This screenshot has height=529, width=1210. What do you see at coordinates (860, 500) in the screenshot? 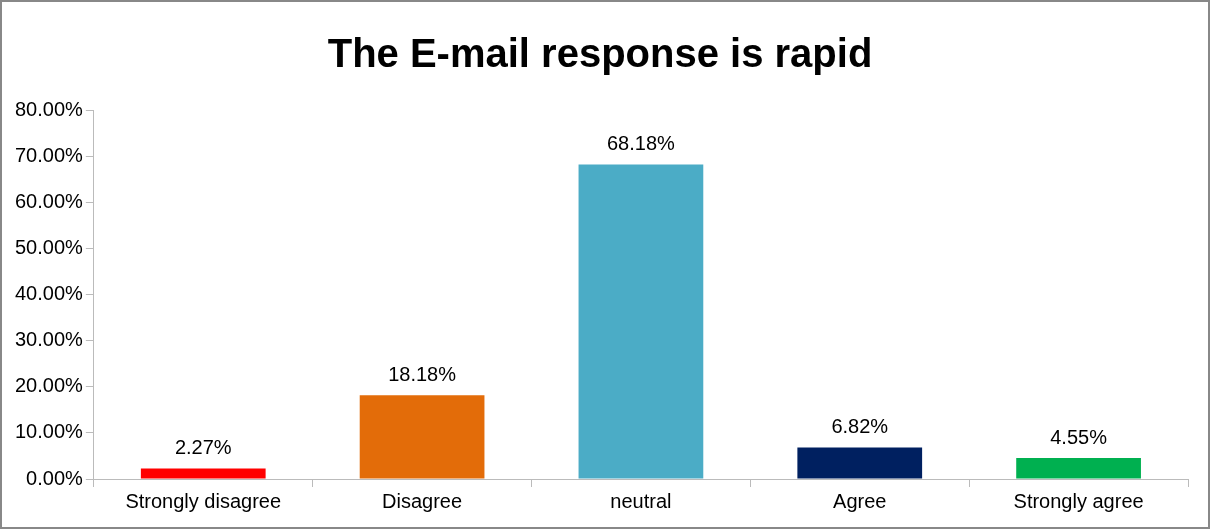
I see `x-tick-label: Agree` at bounding box center [860, 500].